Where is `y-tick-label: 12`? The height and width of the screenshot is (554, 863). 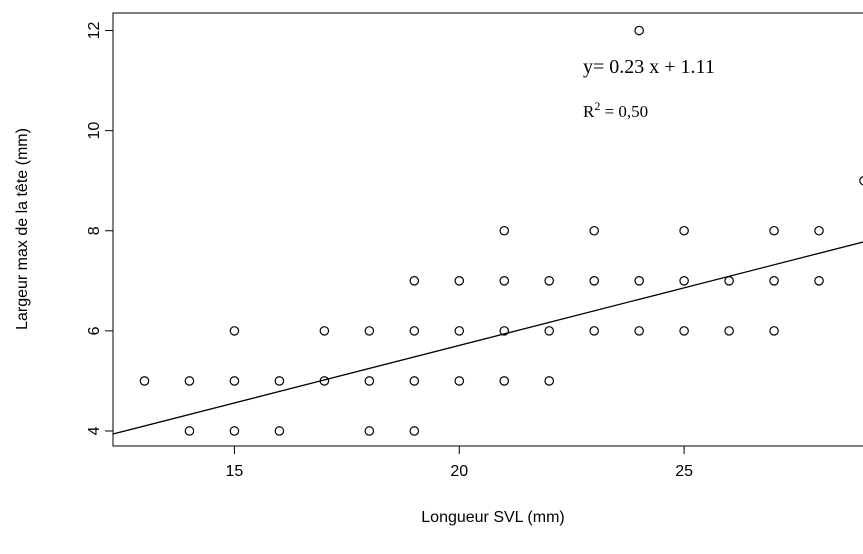 y-tick-label: 12 is located at coordinates (94, 31).